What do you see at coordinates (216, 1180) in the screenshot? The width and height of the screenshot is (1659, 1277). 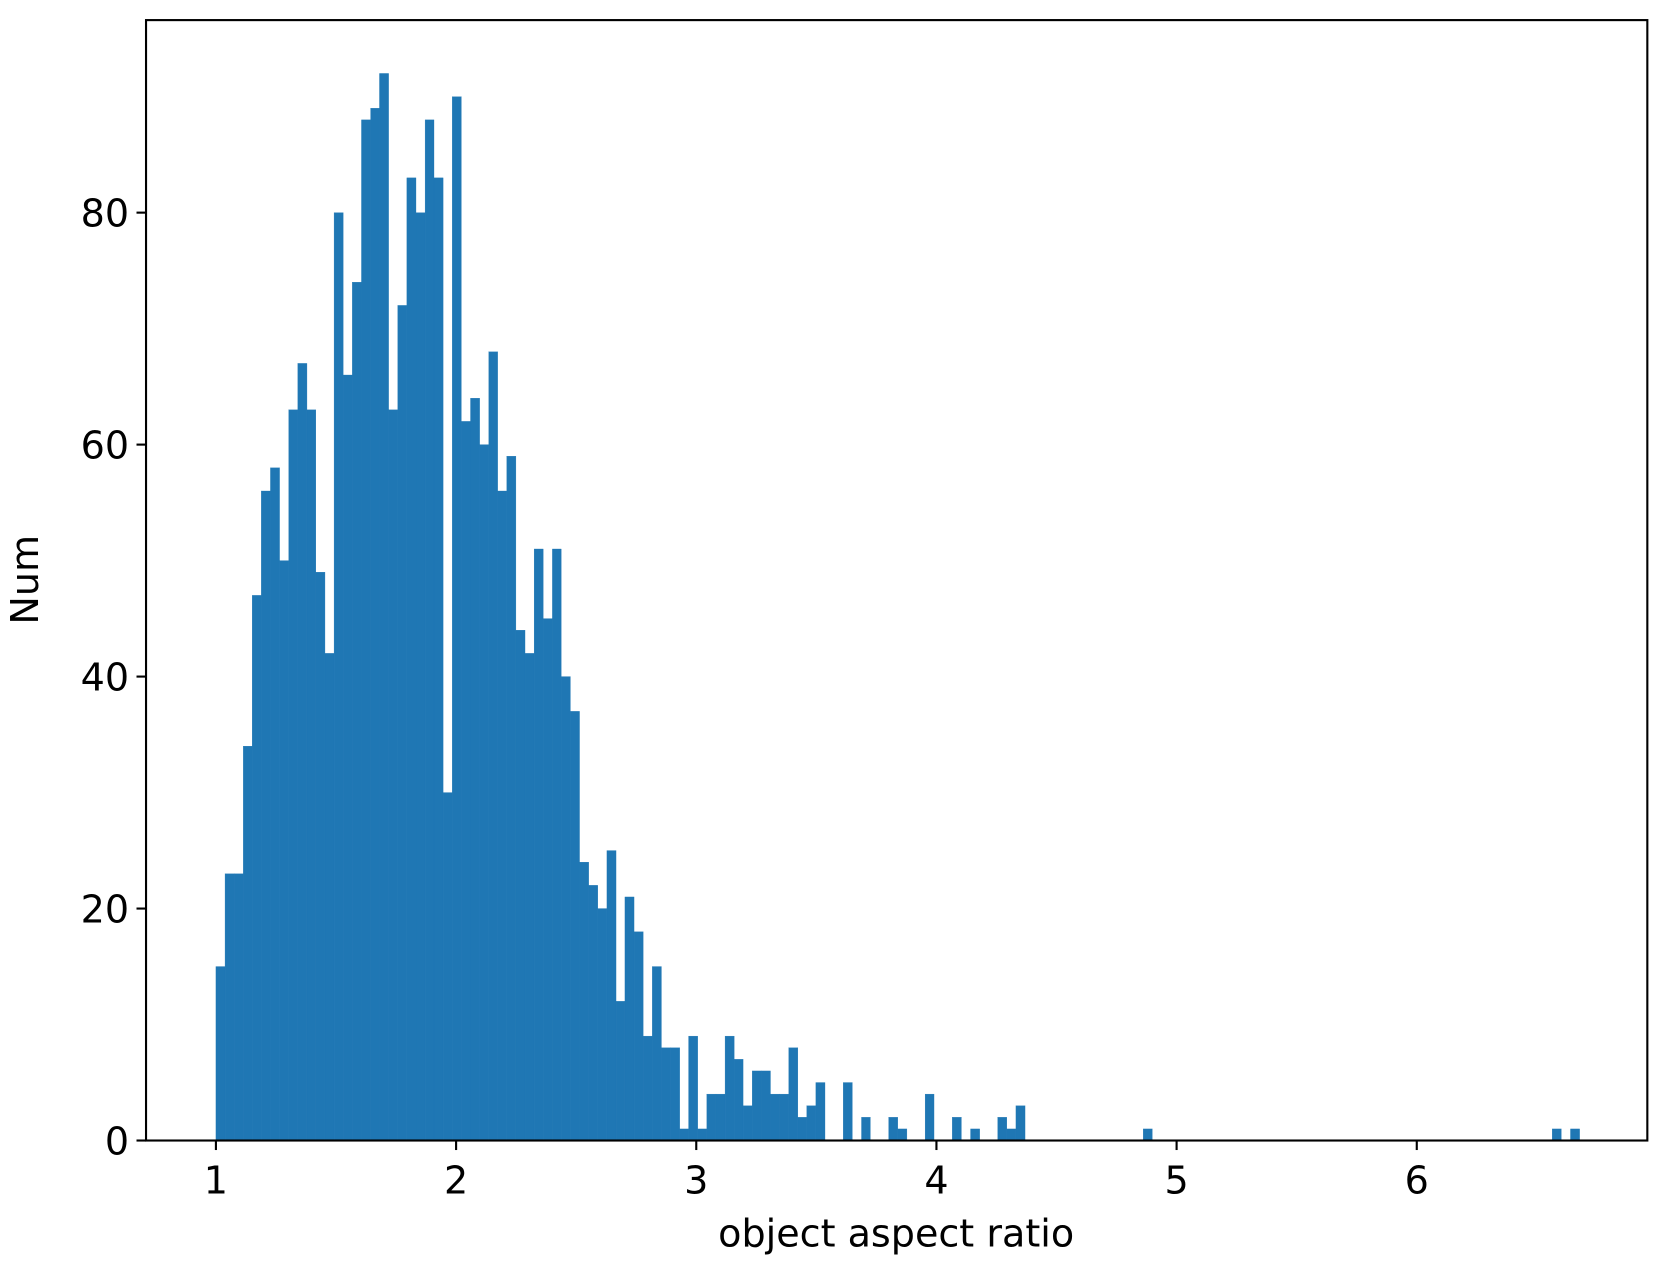 I see `x-tick-label: 1` at bounding box center [216, 1180].